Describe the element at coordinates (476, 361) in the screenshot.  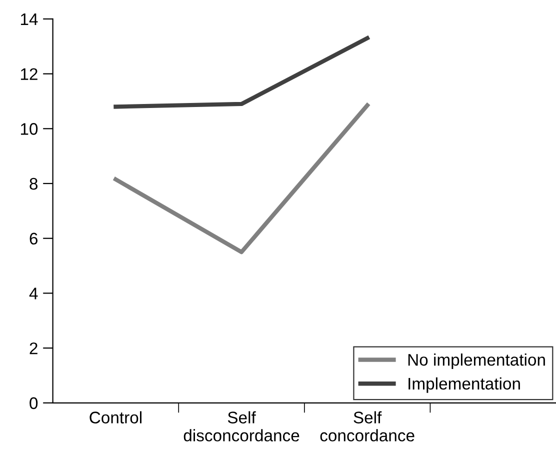
I see `legend-label: No implementation` at that location.